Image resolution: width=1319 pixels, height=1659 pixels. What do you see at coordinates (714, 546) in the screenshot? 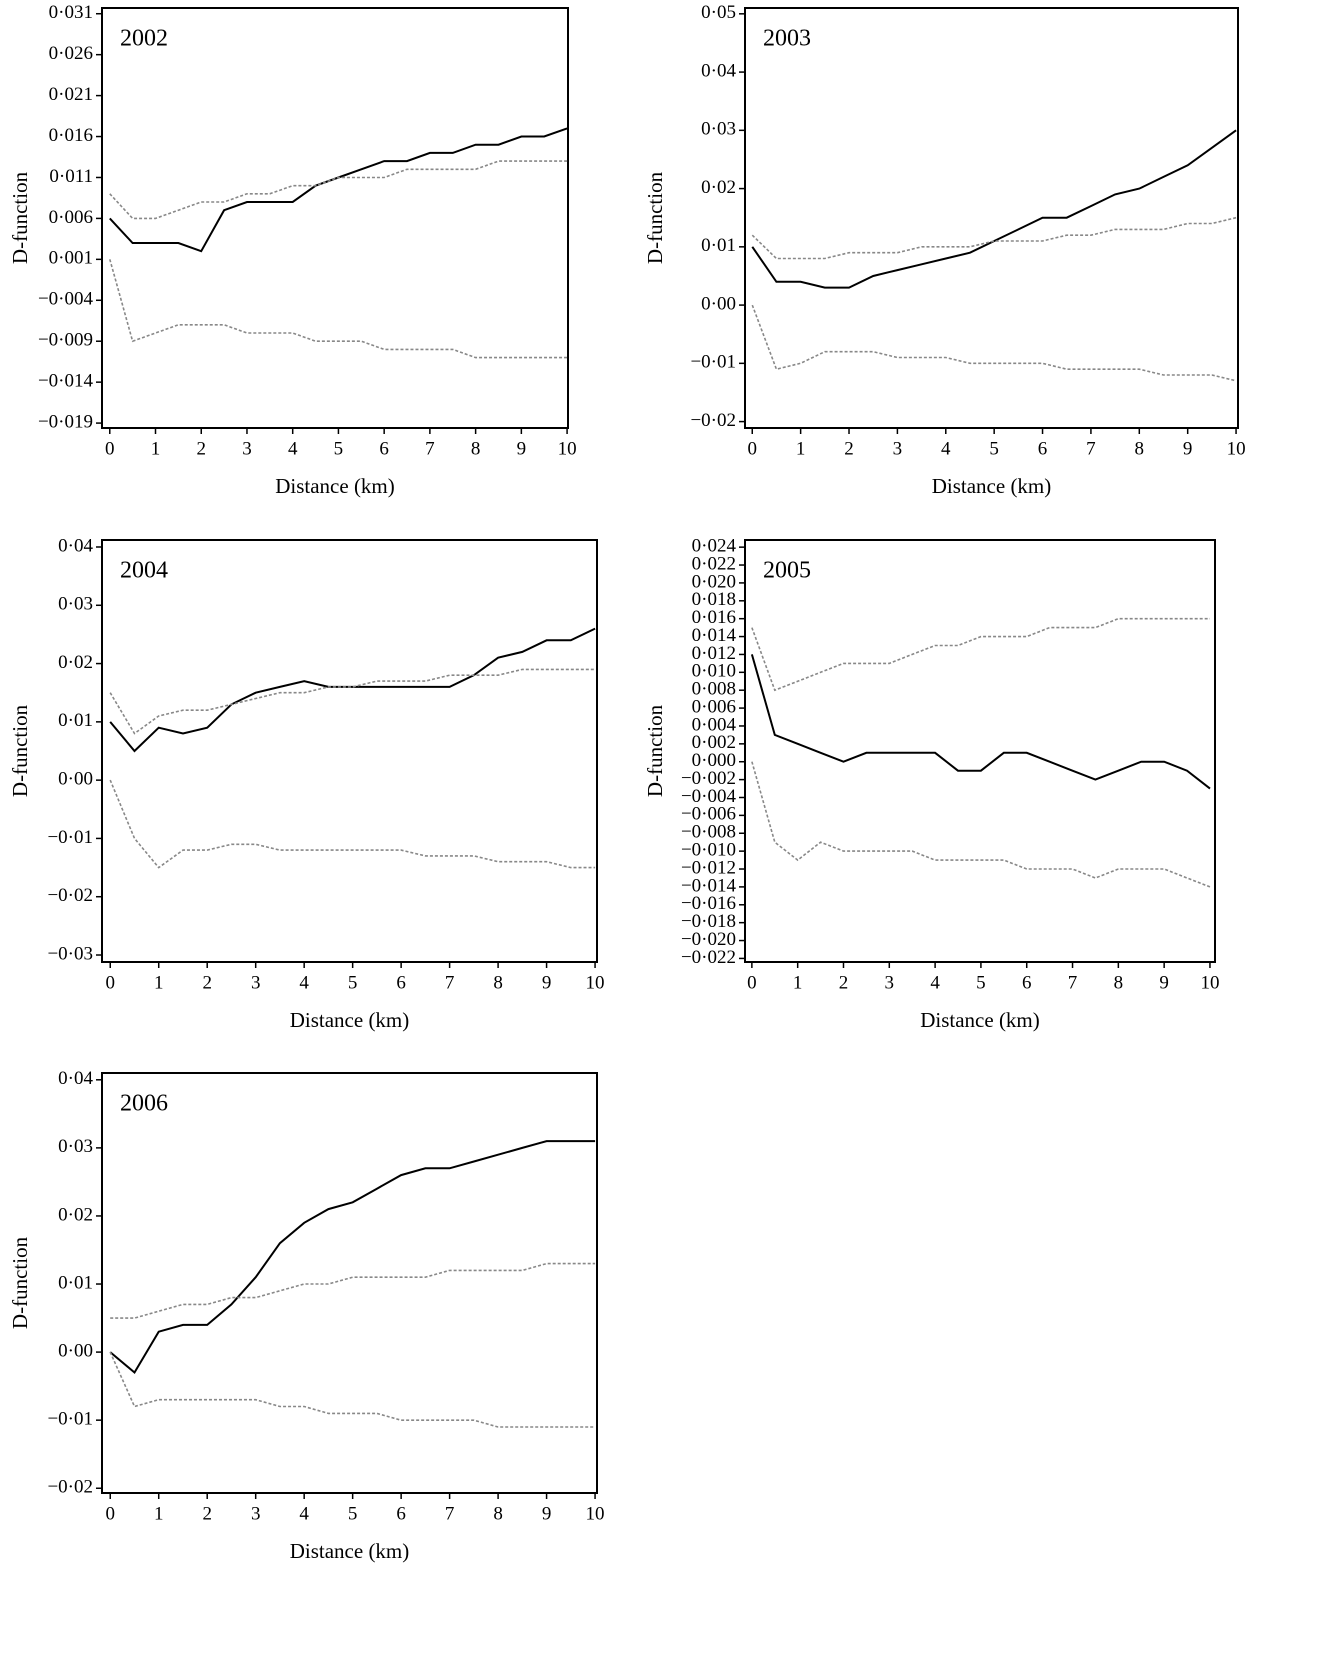
I see `y-tick-label: 0·024` at bounding box center [714, 546].